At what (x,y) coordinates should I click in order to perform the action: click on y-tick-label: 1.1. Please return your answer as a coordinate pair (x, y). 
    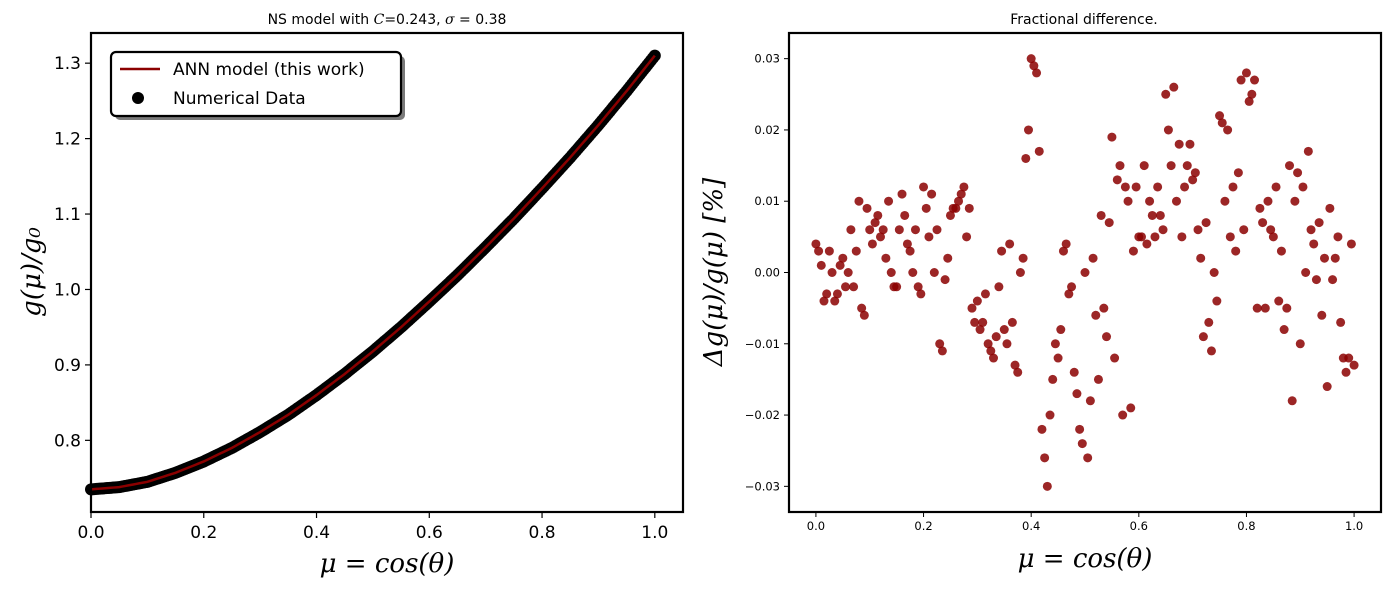
    Looking at the image, I should click on (67, 215).